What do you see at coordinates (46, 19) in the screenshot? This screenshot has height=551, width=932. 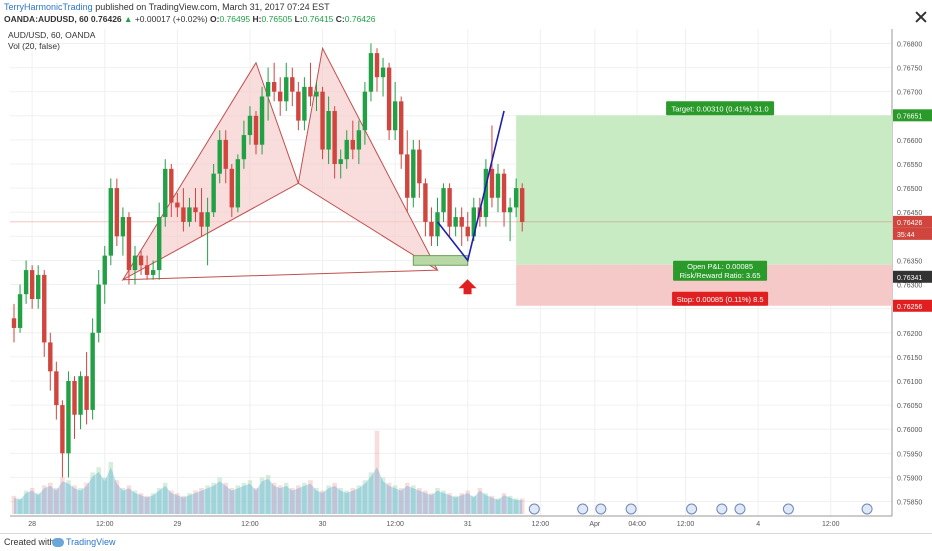 I see `symbol-label: OANDA:AUDUSD, 60` at bounding box center [46, 19].